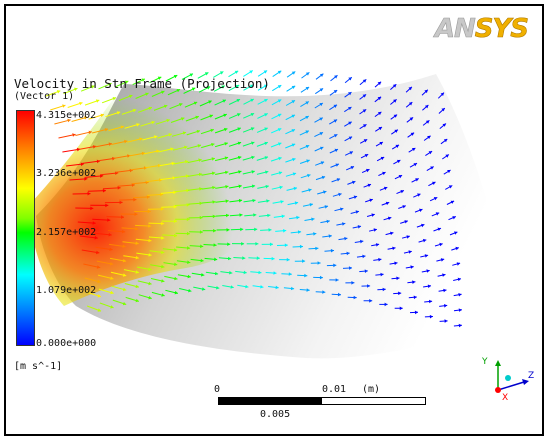  What do you see at coordinates (373, 401) in the screenshot?
I see `scale-bar-light-segment` at bounding box center [373, 401].